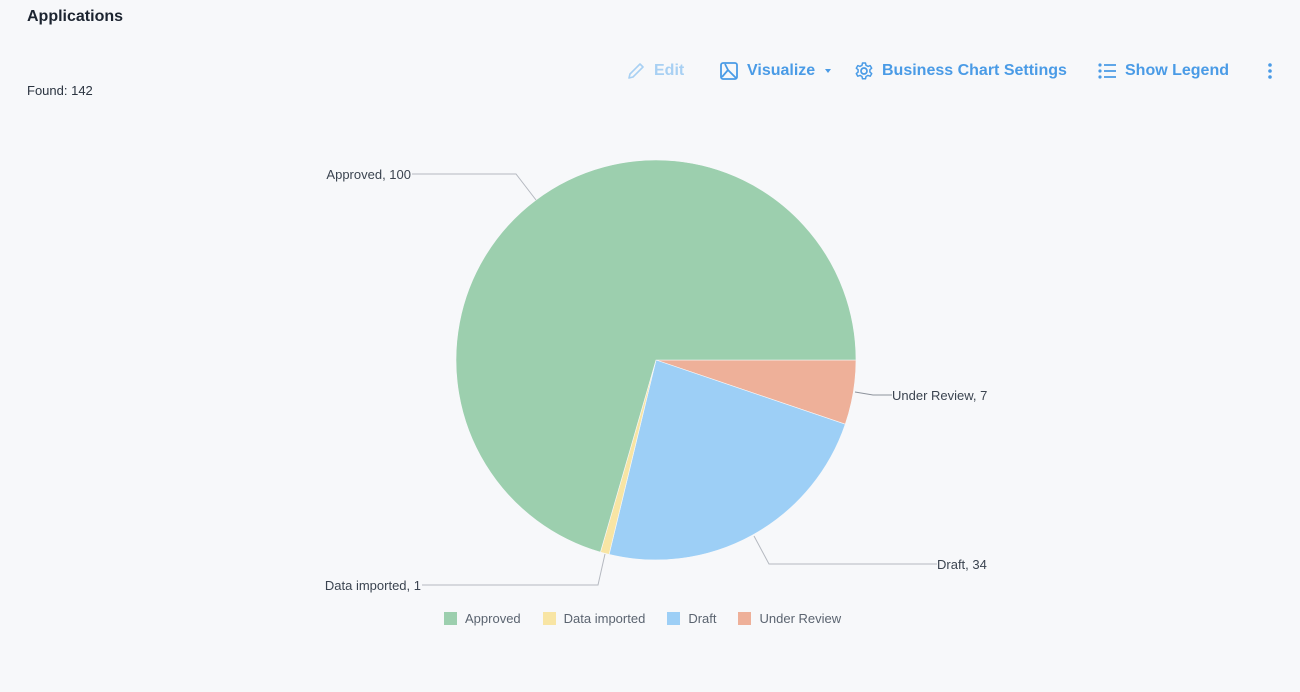 The image size is (1300, 692). What do you see at coordinates (1177, 70) in the screenshot?
I see `show-legend-label: Show Legend` at bounding box center [1177, 70].